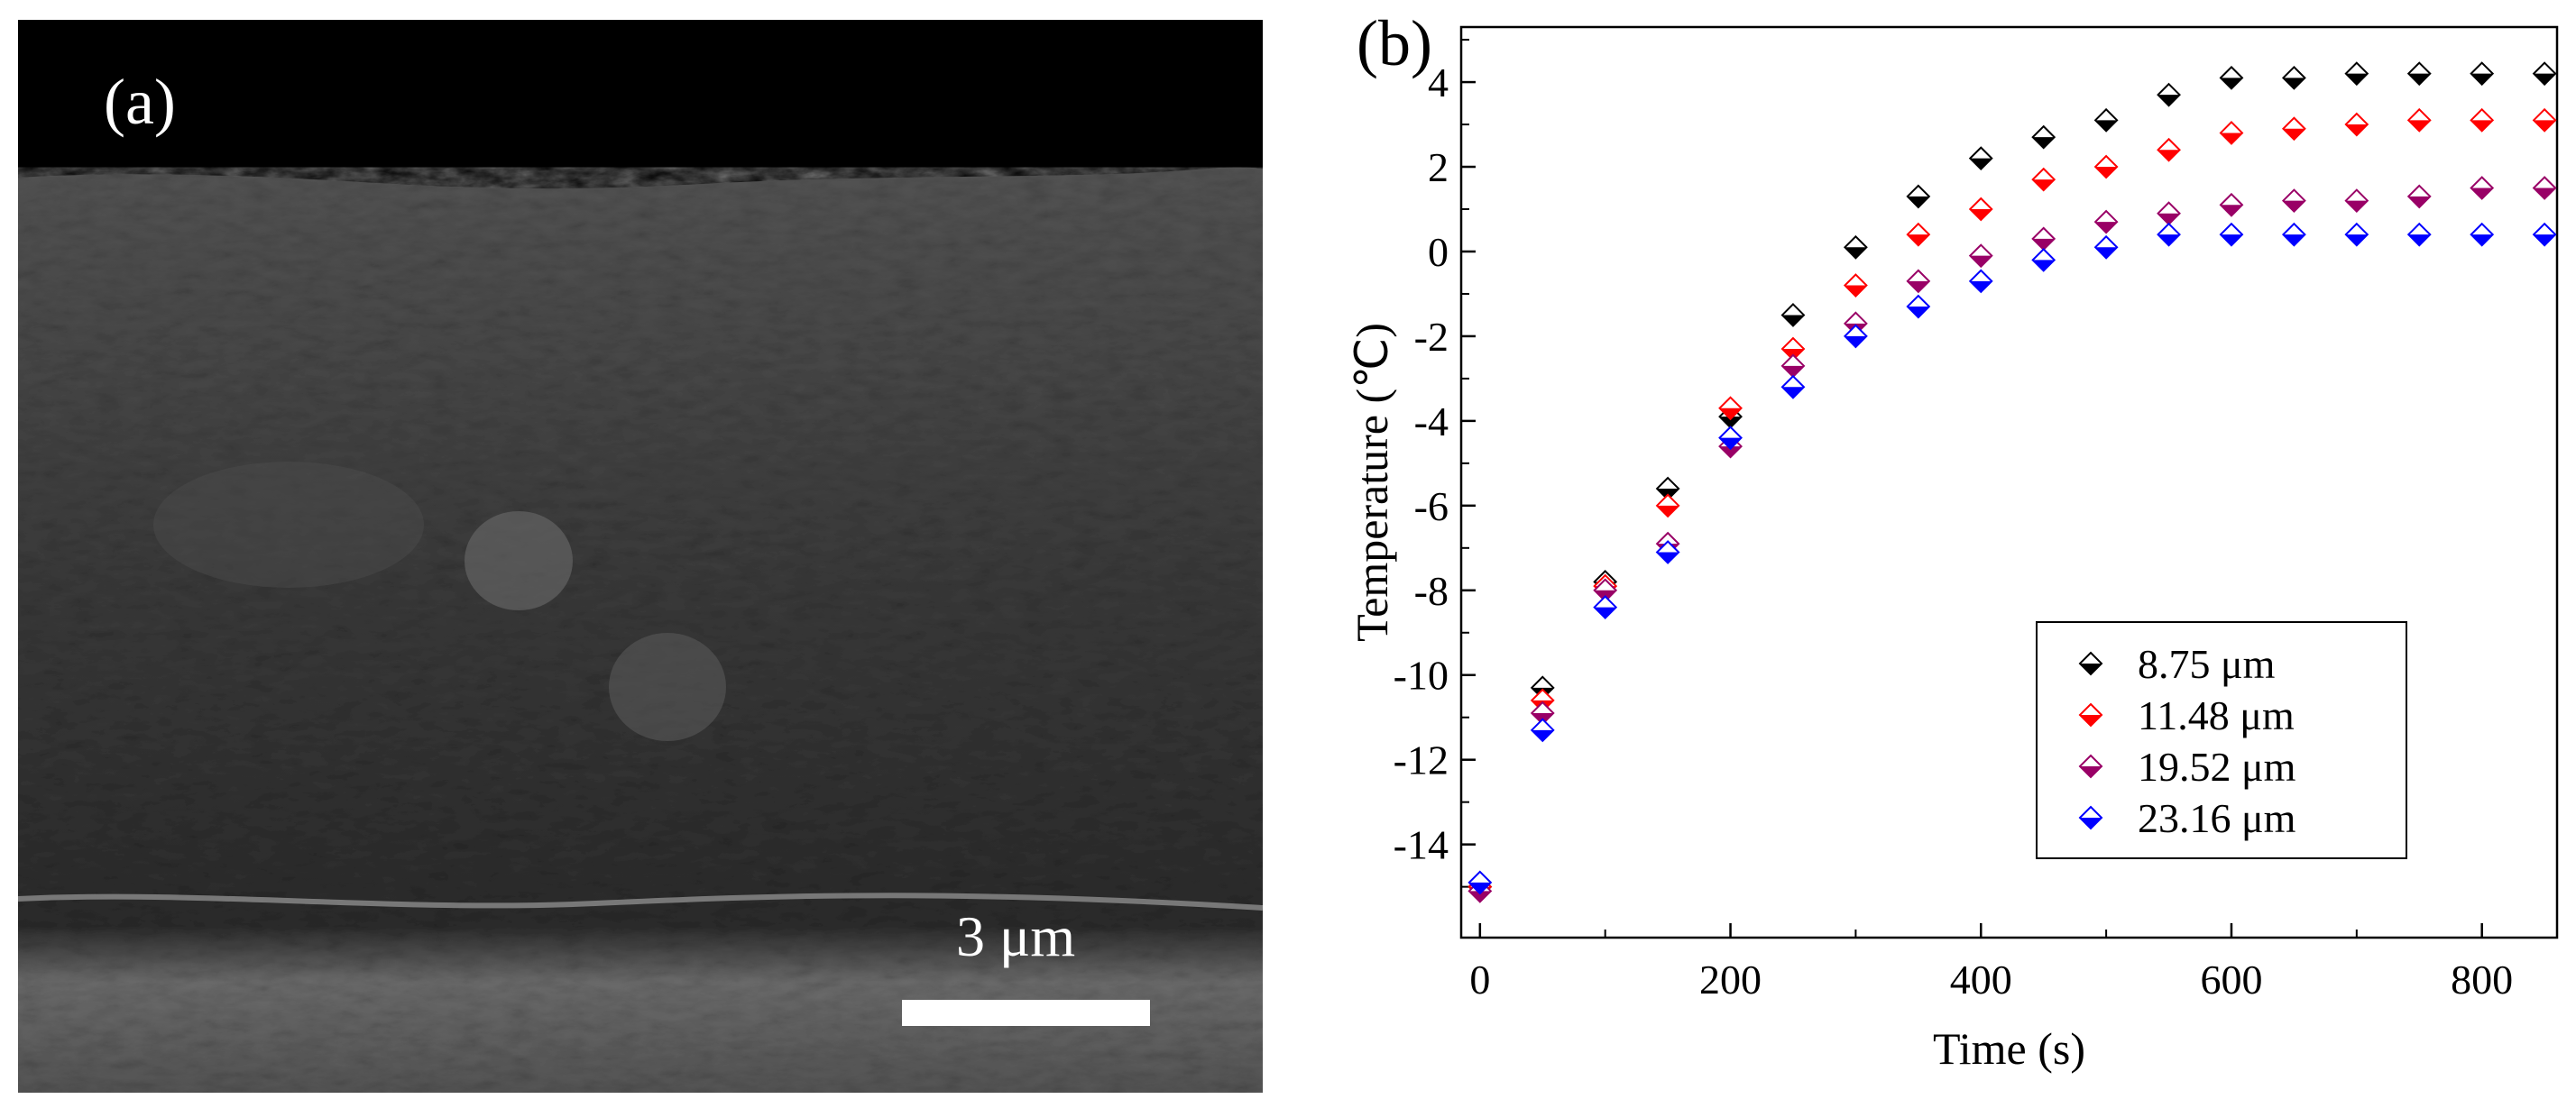 The height and width of the screenshot is (1099, 2576). What do you see at coordinates (140, 102) in the screenshot?
I see `panel-a-label: (a)` at bounding box center [140, 102].